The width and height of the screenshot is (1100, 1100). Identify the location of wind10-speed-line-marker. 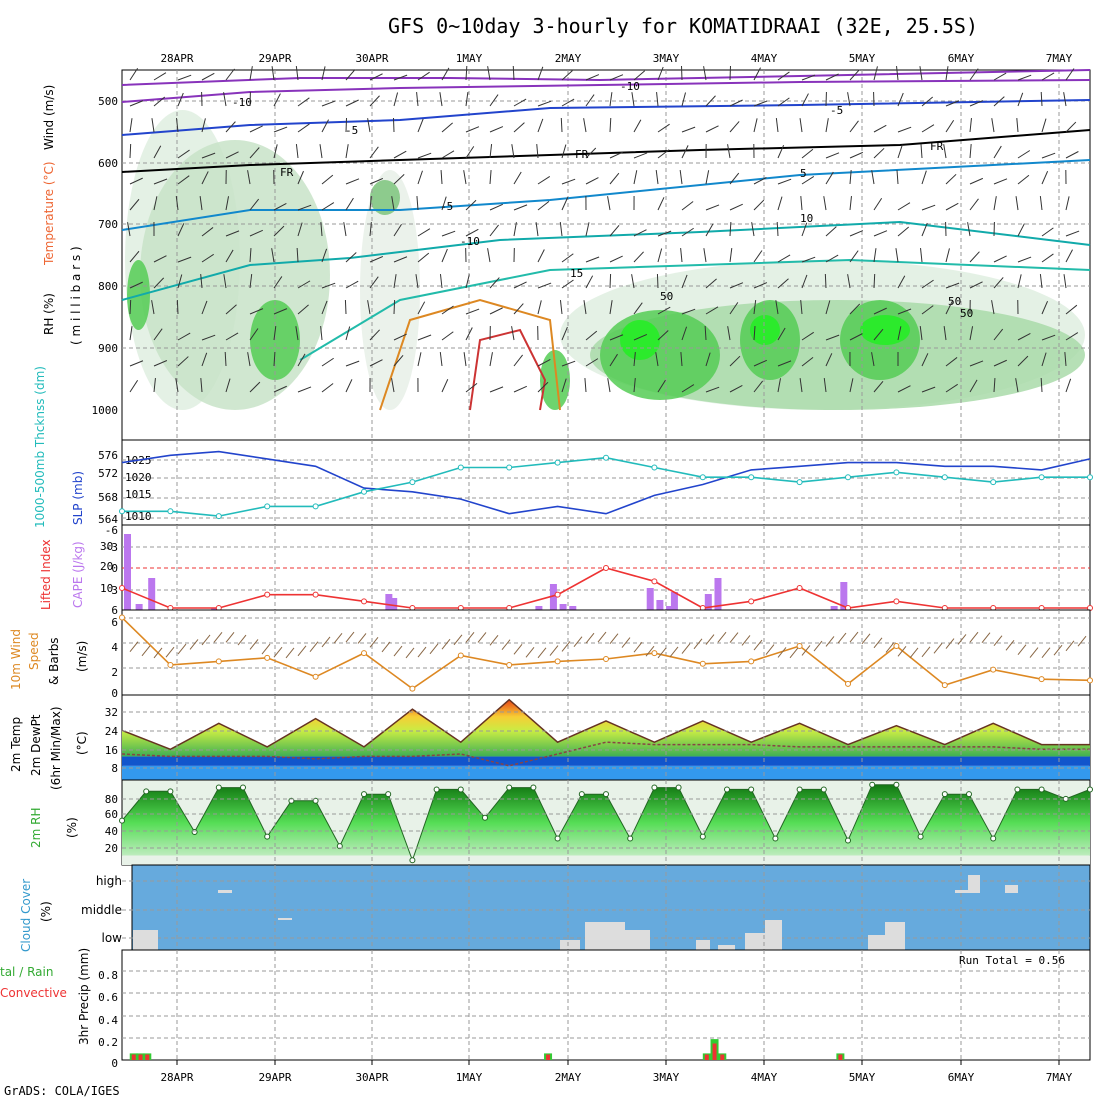
(751, 661).